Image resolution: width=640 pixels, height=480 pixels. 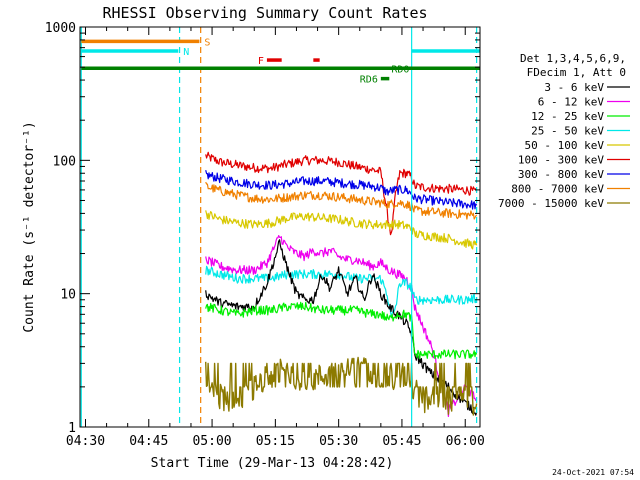 What do you see at coordinates (64, 161) in the screenshot?
I see `y-tick-label-2: 100` at bounding box center [64, 161].